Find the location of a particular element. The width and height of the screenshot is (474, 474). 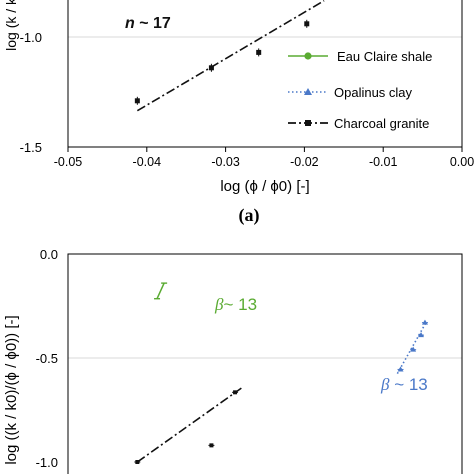

y-tick-label: -1.5 is located at coordinates (31, 147).